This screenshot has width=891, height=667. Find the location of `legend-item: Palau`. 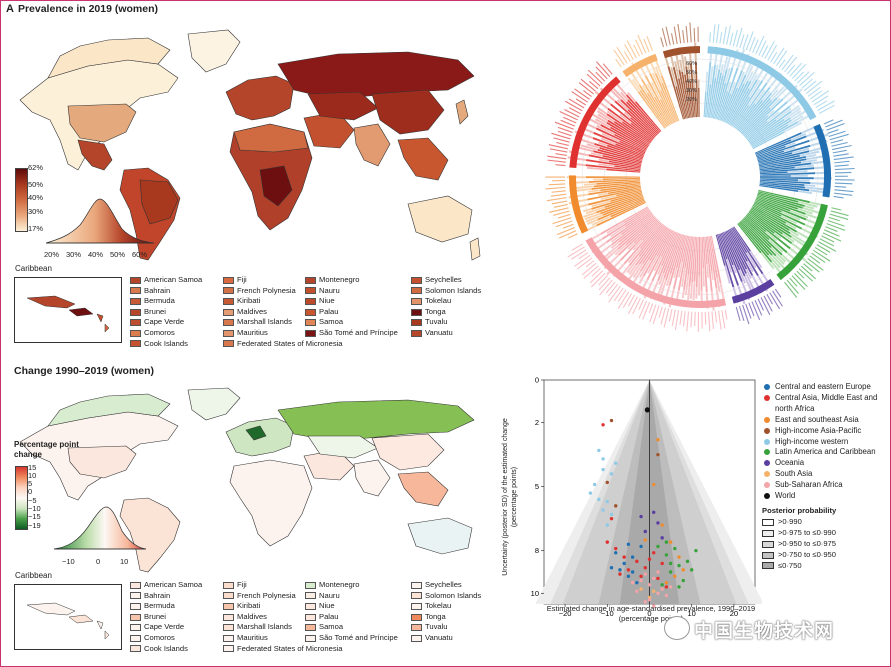

legend-item: Palau is located at coordinates (358, 312).